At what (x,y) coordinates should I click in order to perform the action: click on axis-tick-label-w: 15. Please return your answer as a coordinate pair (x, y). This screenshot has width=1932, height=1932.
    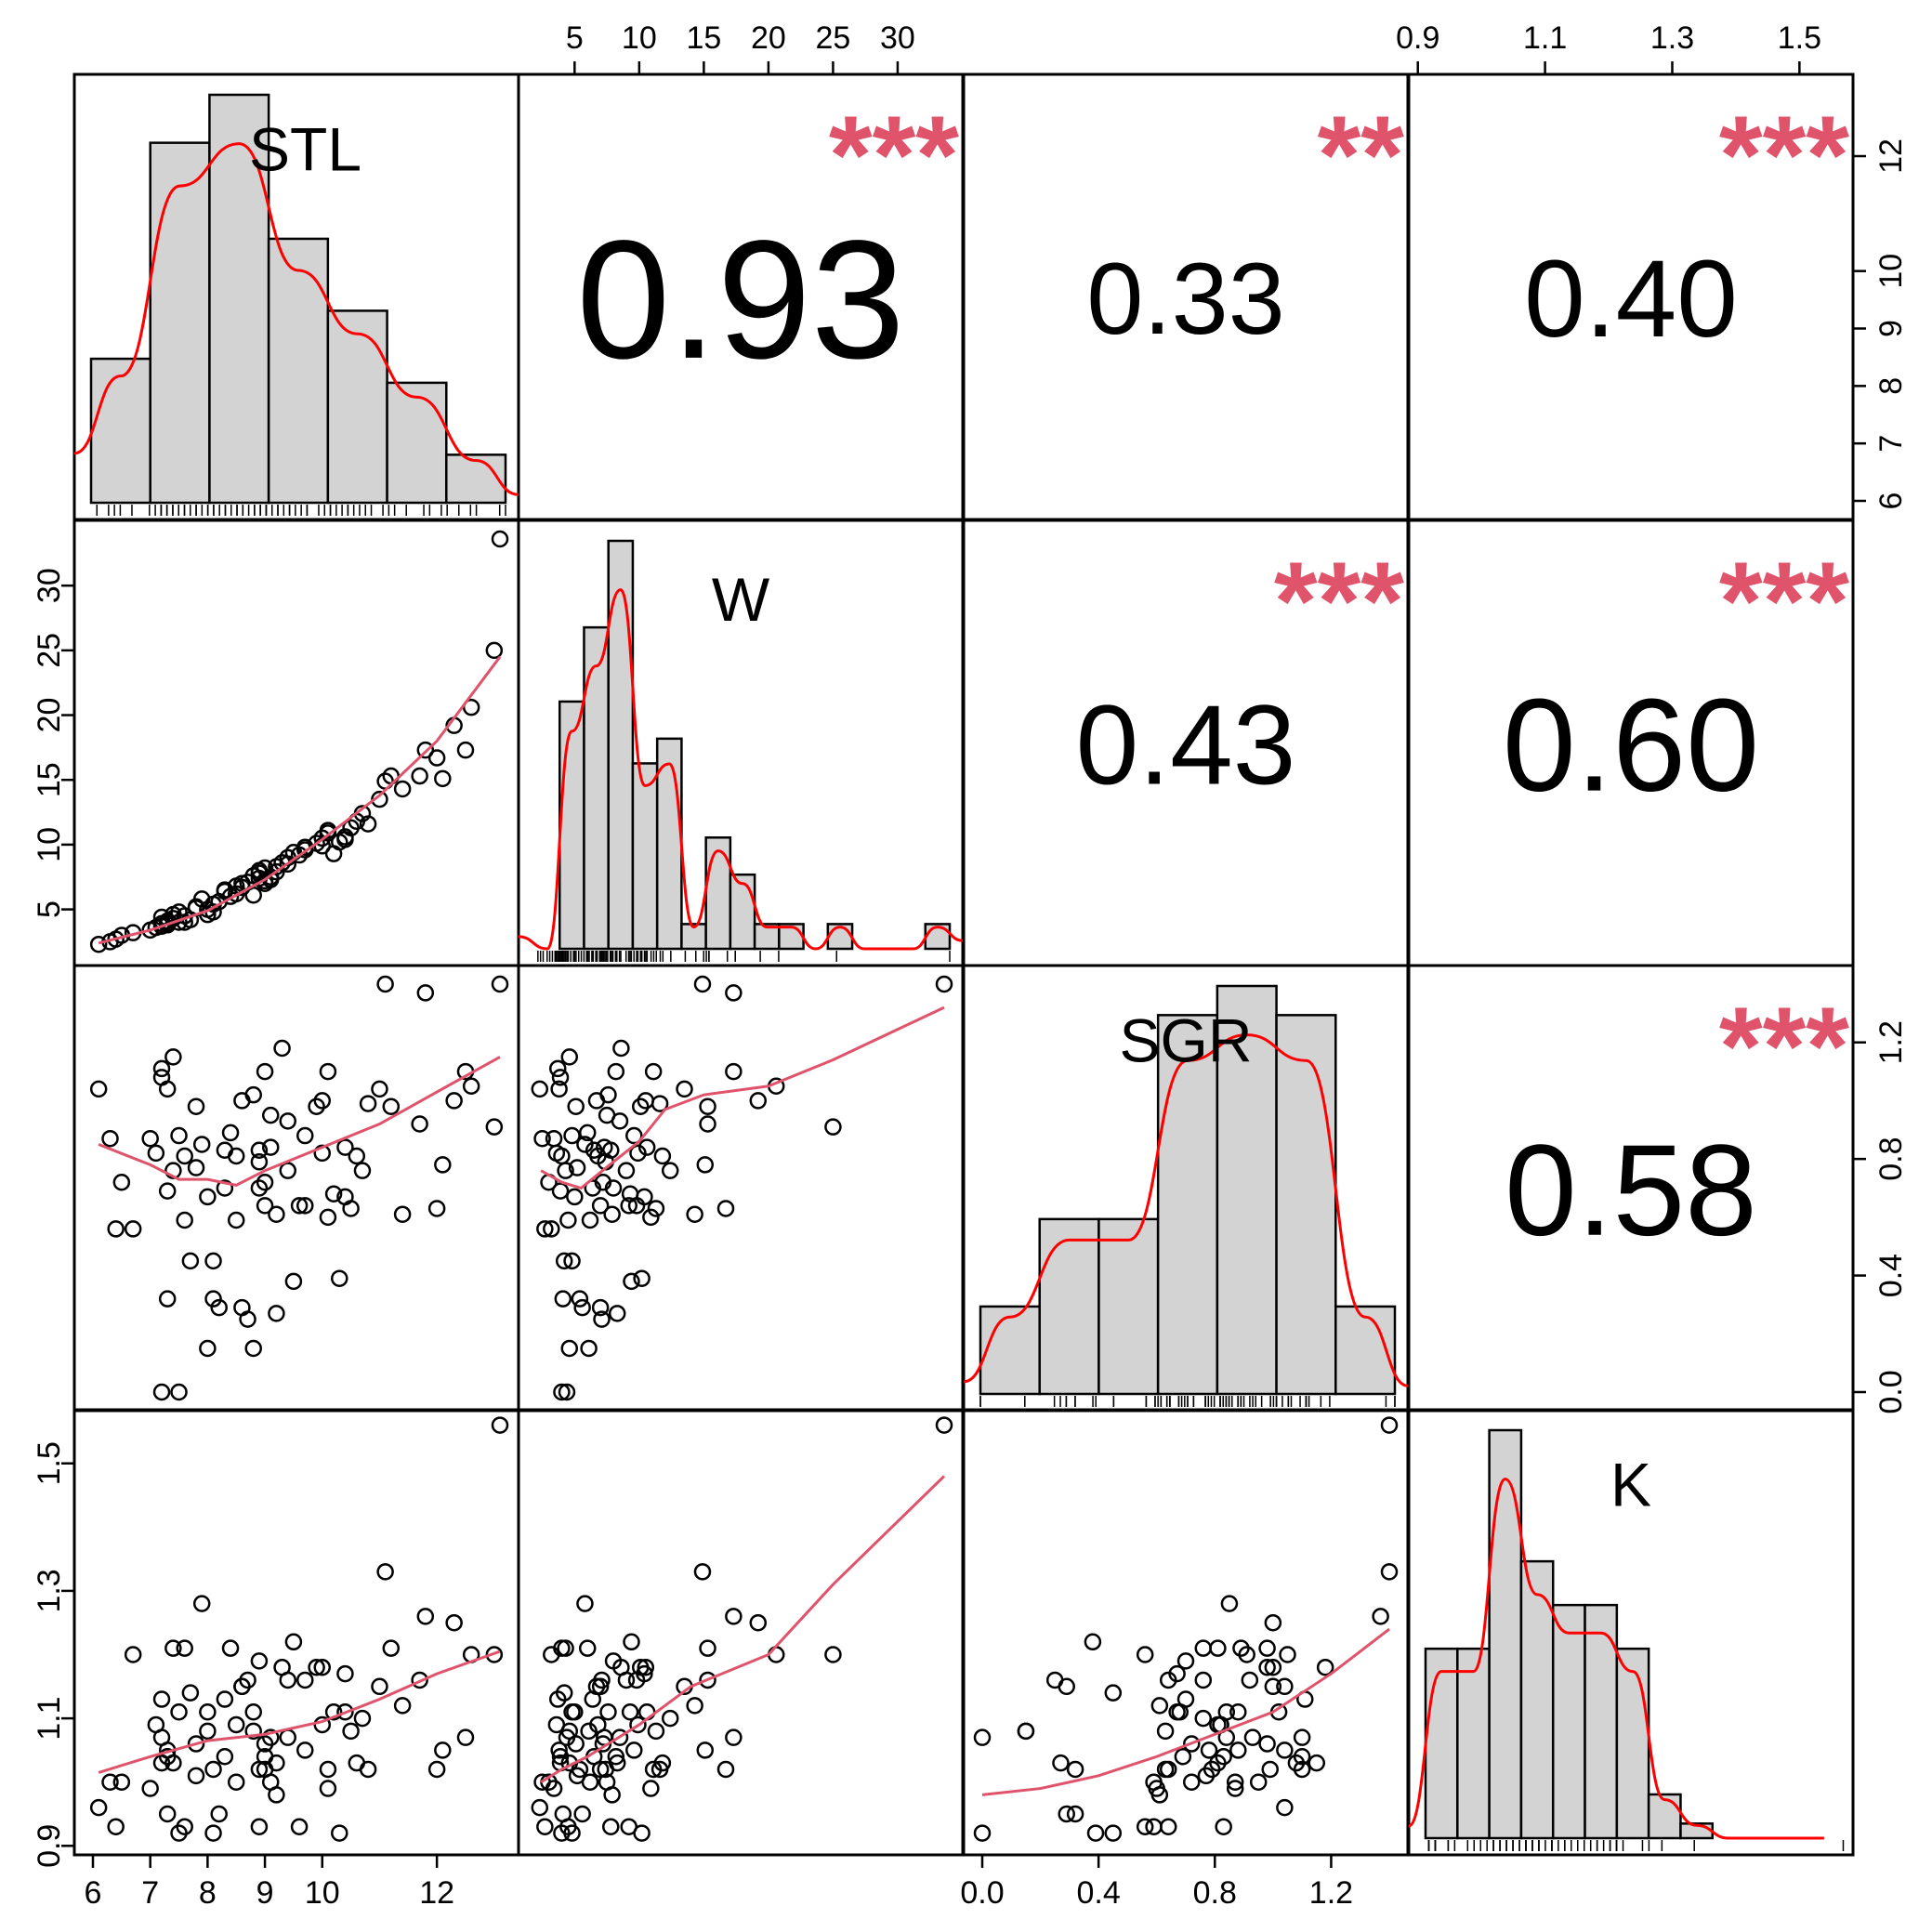
    Looking at the image, I should click on (49, 779).